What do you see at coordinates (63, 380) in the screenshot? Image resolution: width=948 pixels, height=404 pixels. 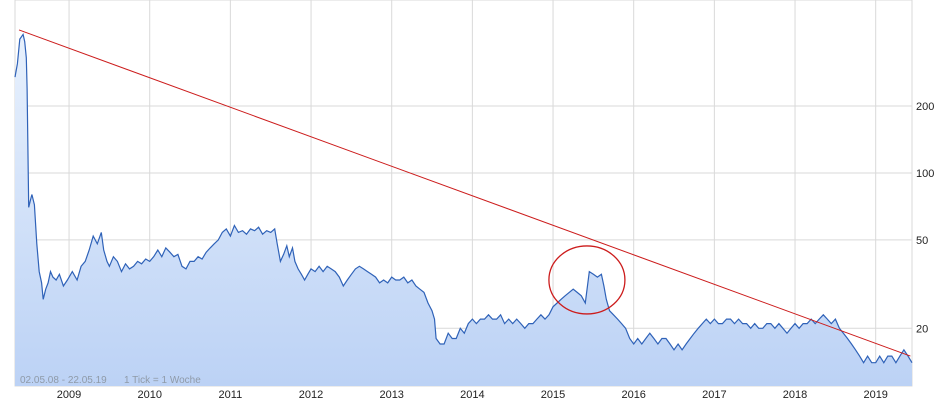 I see `footer-date-range: 02.05.08 - 22.05.19` at bounding box center [63, 380].